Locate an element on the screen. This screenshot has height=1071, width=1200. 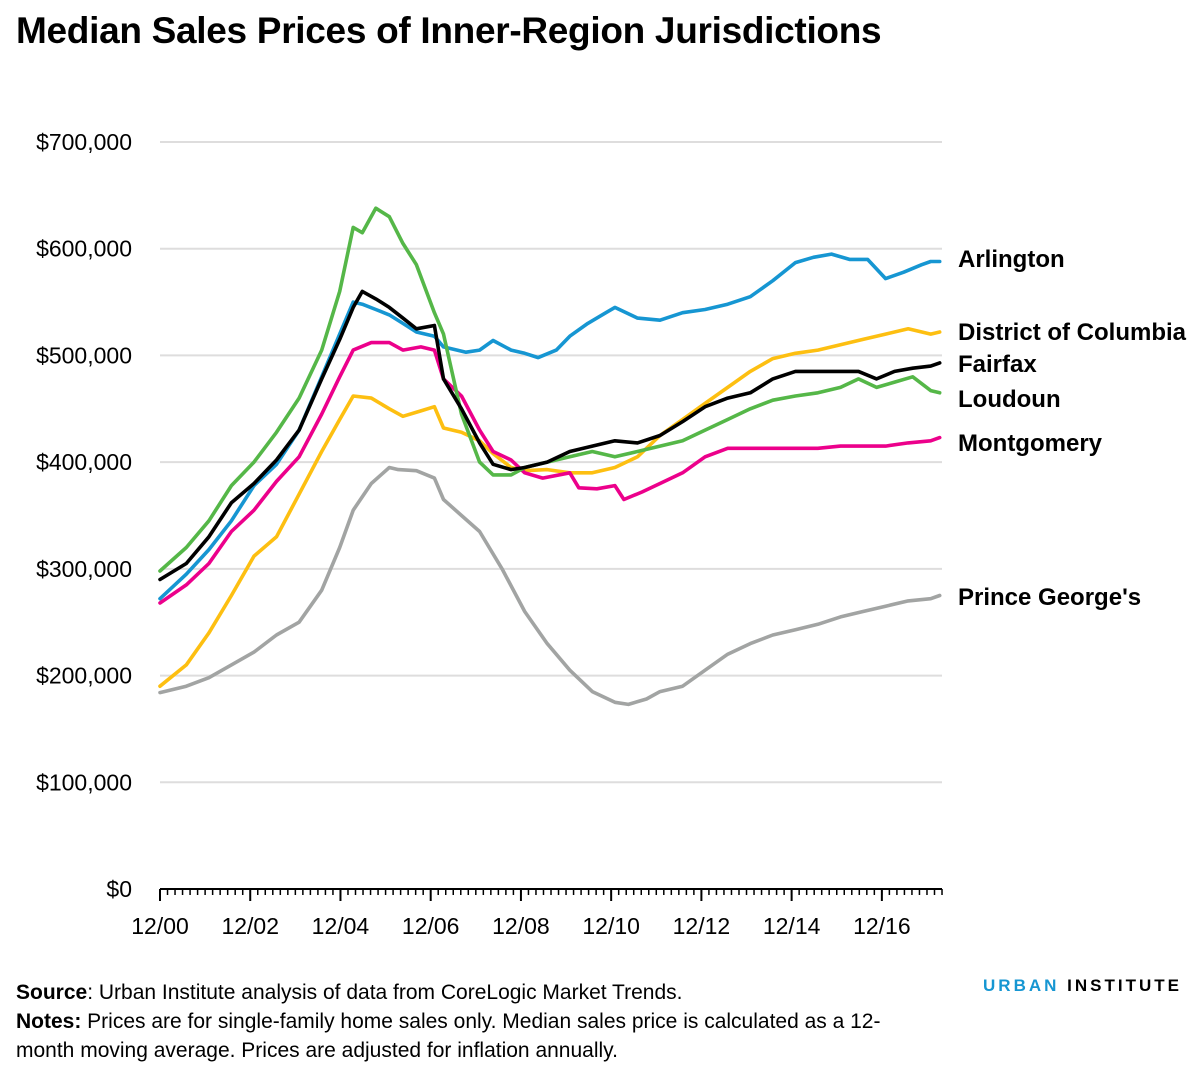
y-tick-label: $500,000 is located at coordinates (84, 355).